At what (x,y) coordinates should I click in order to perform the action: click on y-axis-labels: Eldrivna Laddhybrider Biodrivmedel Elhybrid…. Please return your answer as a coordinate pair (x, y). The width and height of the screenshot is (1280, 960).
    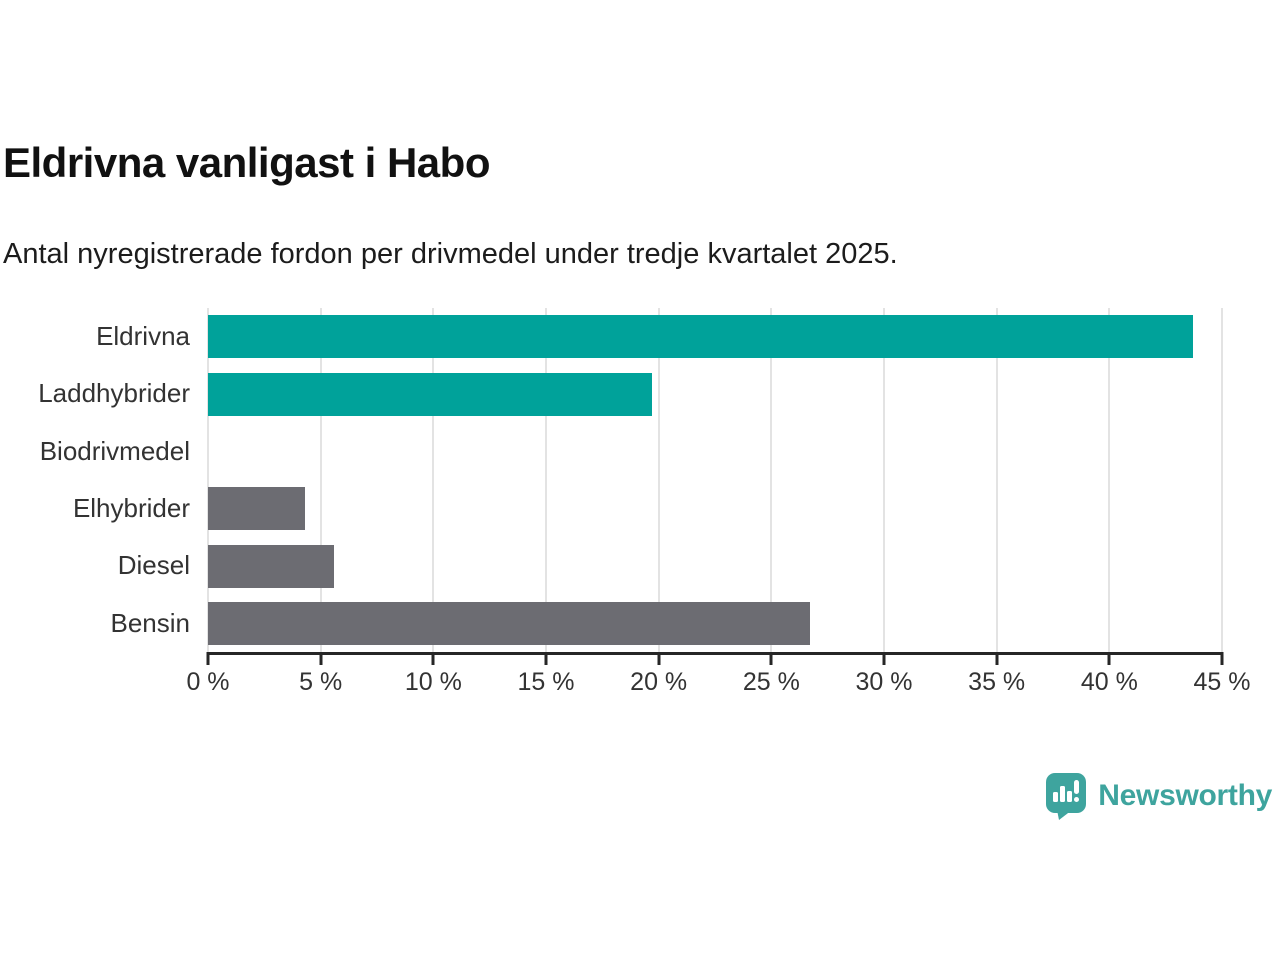
    Looking at the image, I should click on (95, 480).